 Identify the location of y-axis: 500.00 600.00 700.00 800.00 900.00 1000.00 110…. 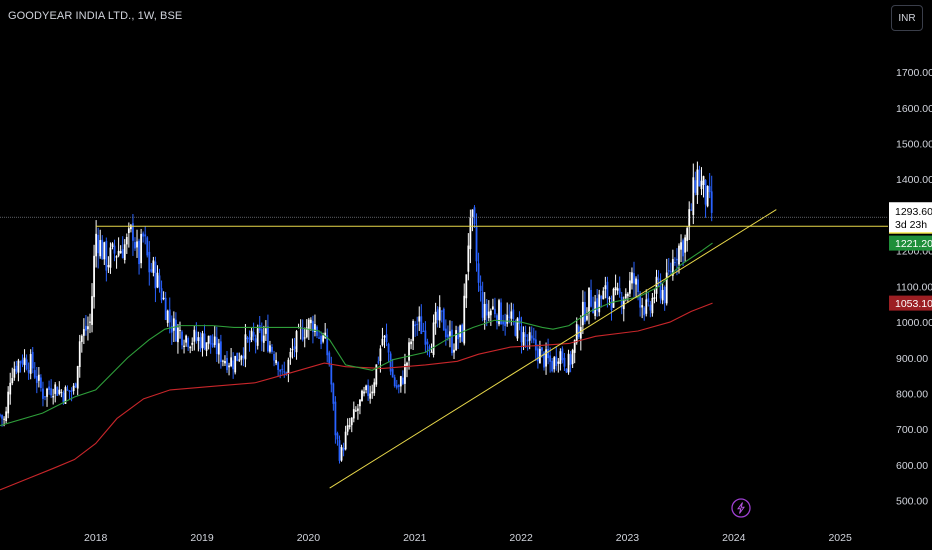
(914, 287).